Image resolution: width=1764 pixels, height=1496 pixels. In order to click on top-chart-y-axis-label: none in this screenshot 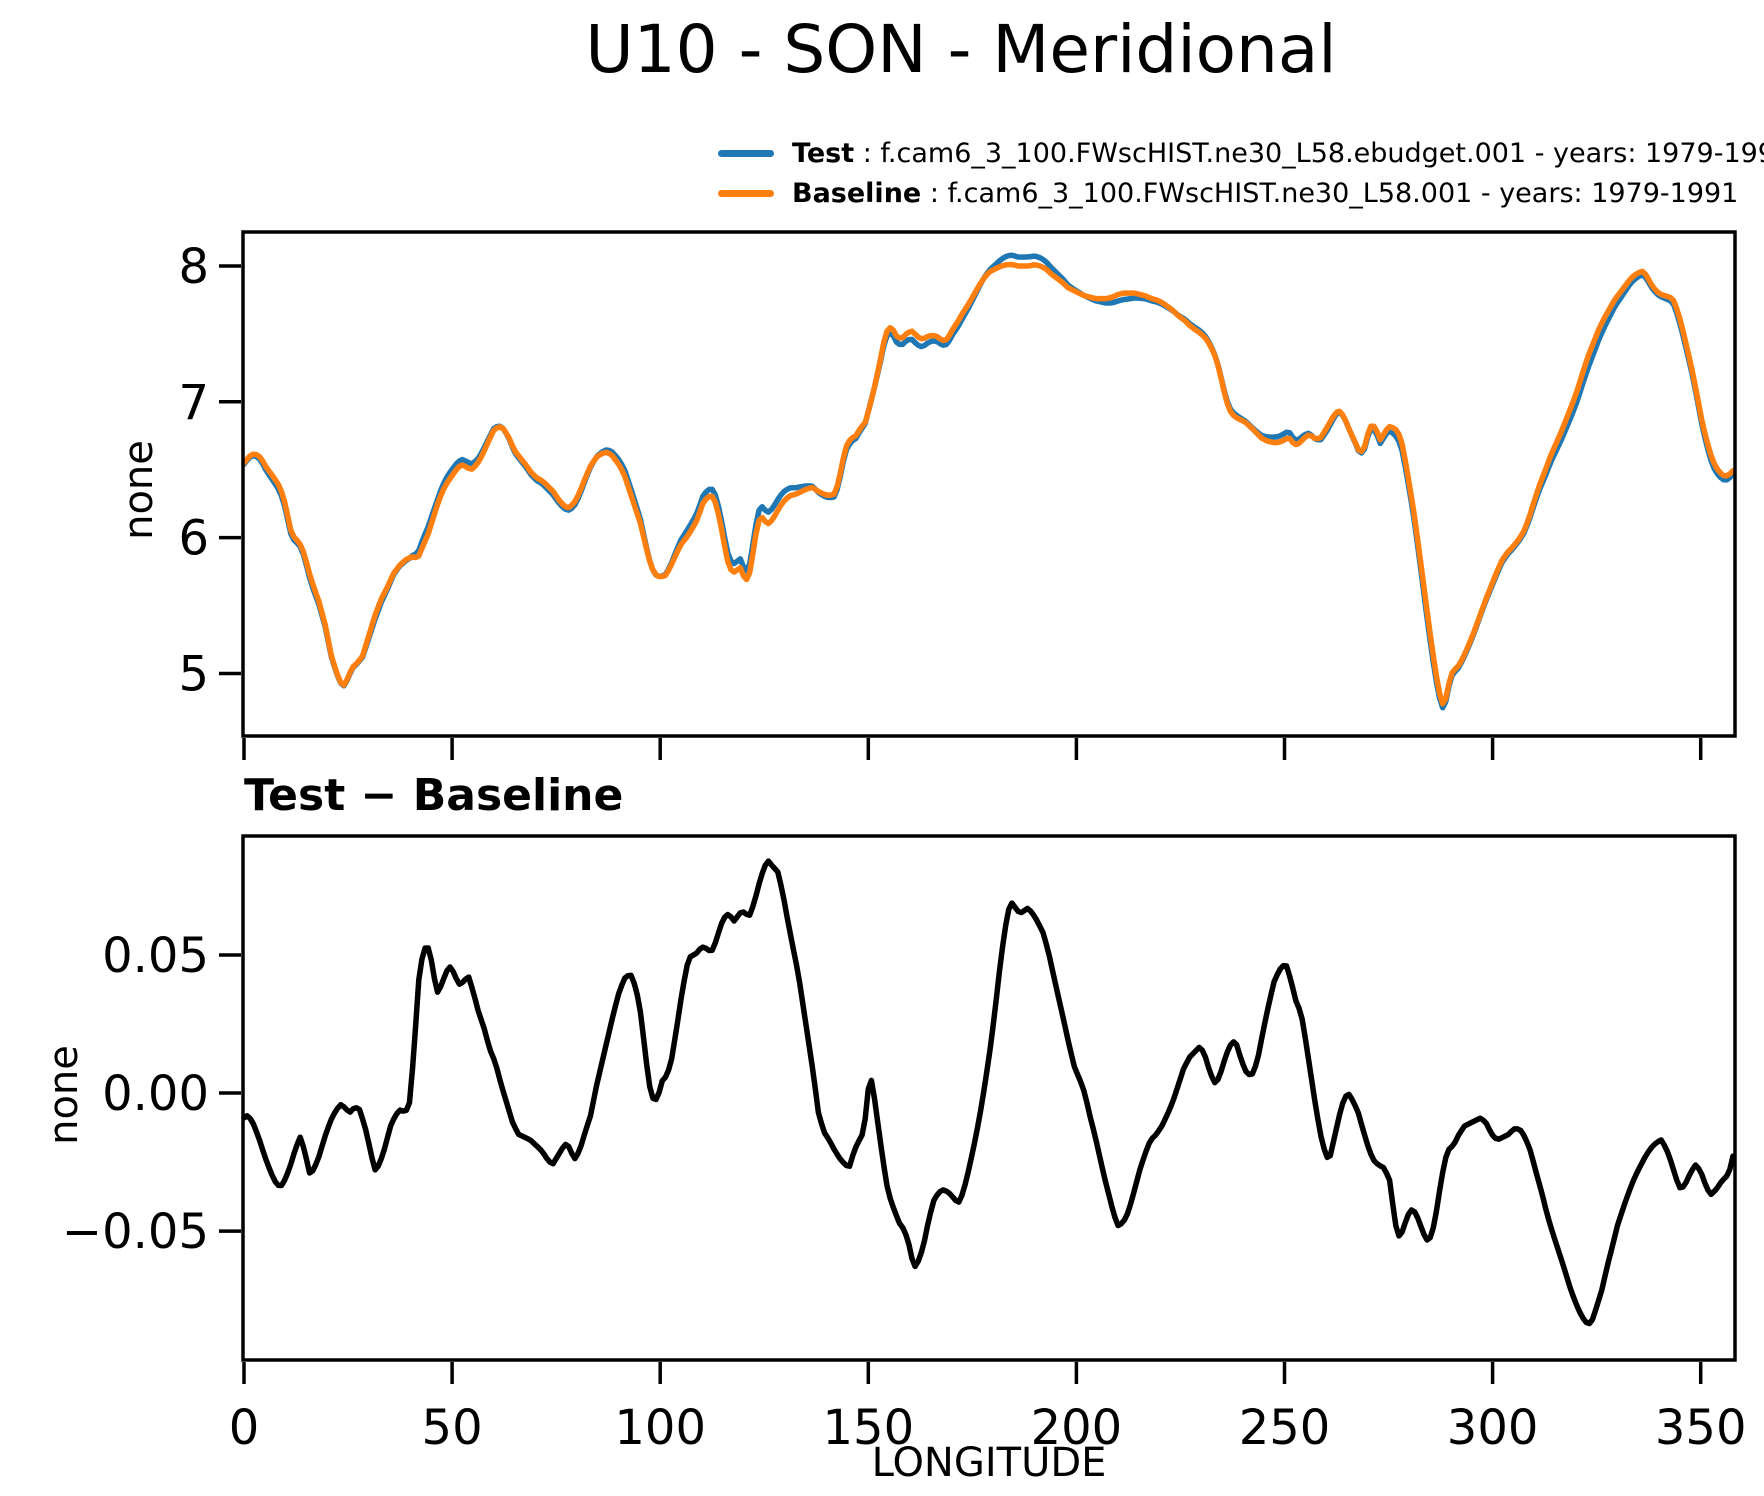, I will do `click(139, 490)`.